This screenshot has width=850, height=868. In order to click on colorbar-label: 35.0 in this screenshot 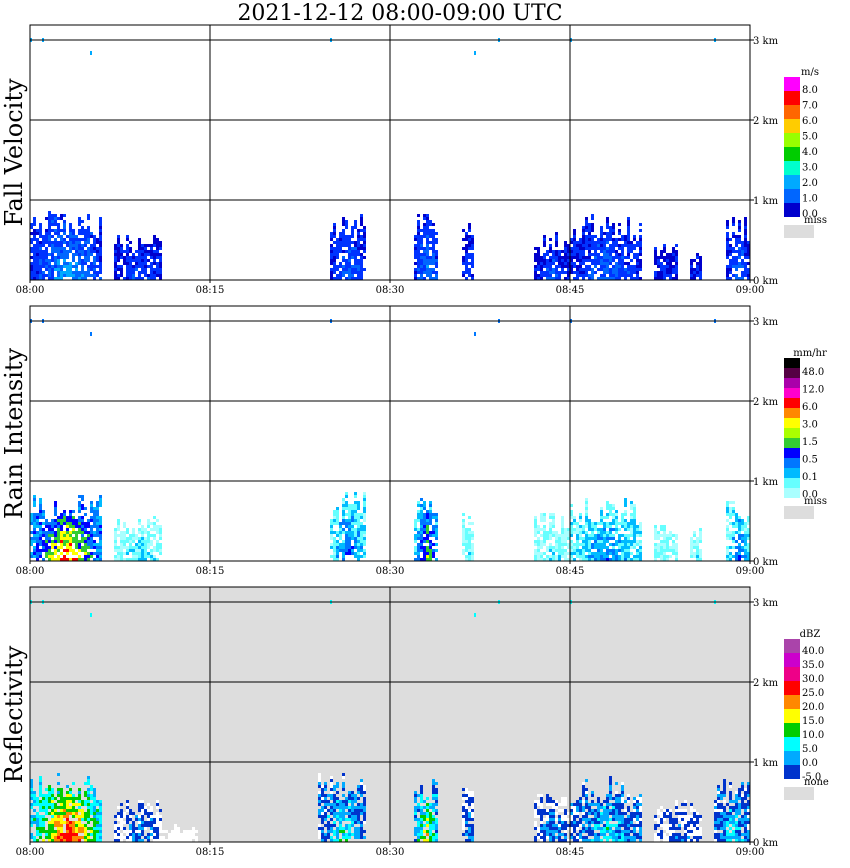, I will do `click(813, 665)`.